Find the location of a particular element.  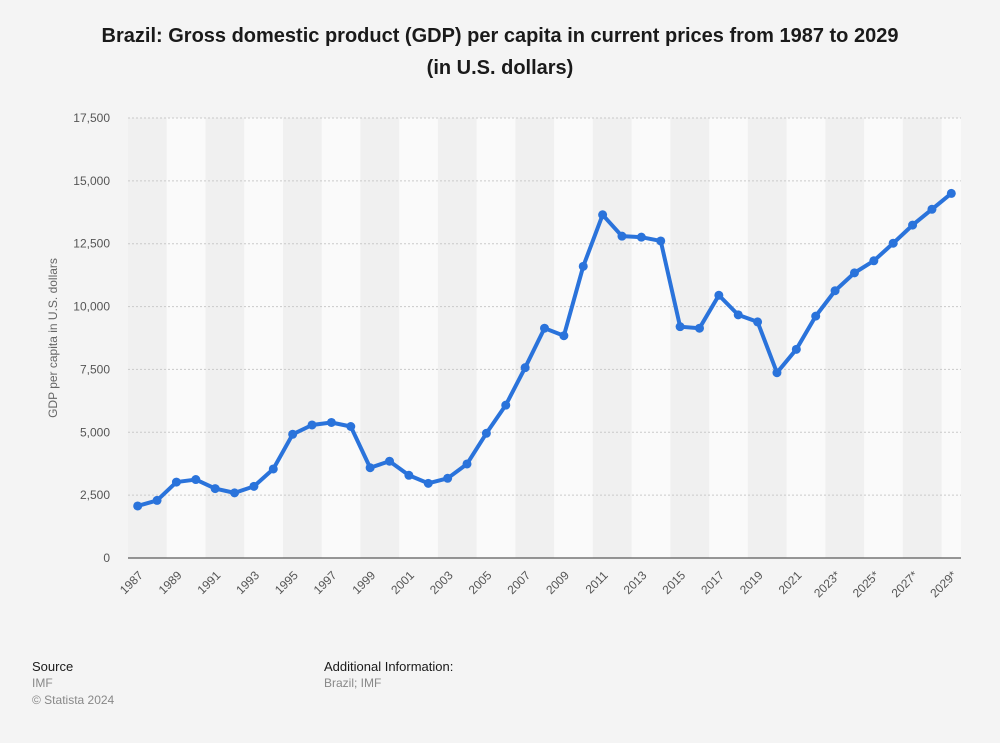

x-tick-label: 2015 is located at coordinates (673, 582).